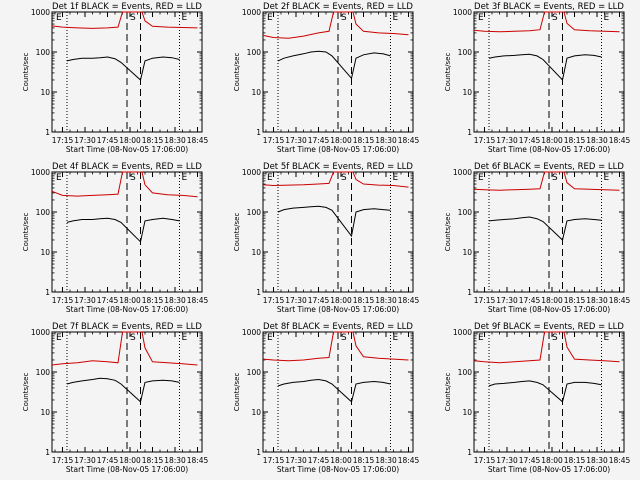 The height and width of the screenshot is (480, 640). What do you see at coordinates (127, 167) in the screenshot?
I see `panel-title: Det 4f BLACK = Events, RED = LLD` at bounding box center [127, 167].